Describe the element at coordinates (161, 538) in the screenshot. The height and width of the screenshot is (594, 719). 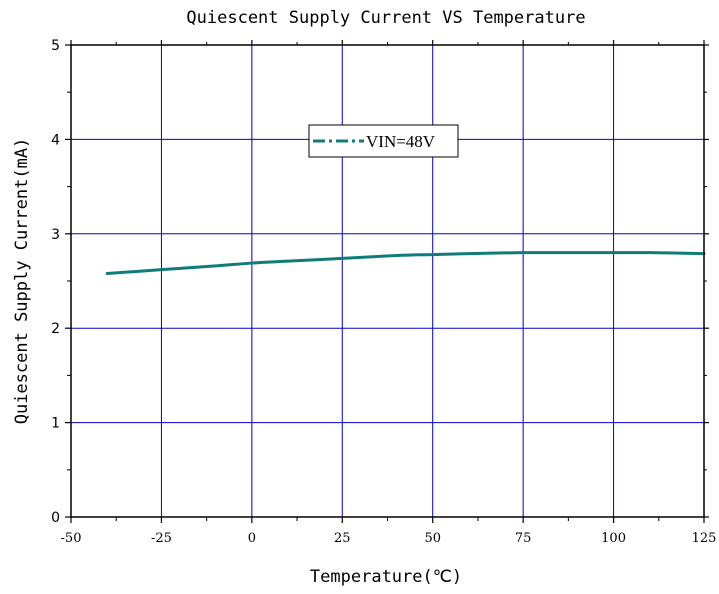
I see `x-tick-label: -25` at that location.